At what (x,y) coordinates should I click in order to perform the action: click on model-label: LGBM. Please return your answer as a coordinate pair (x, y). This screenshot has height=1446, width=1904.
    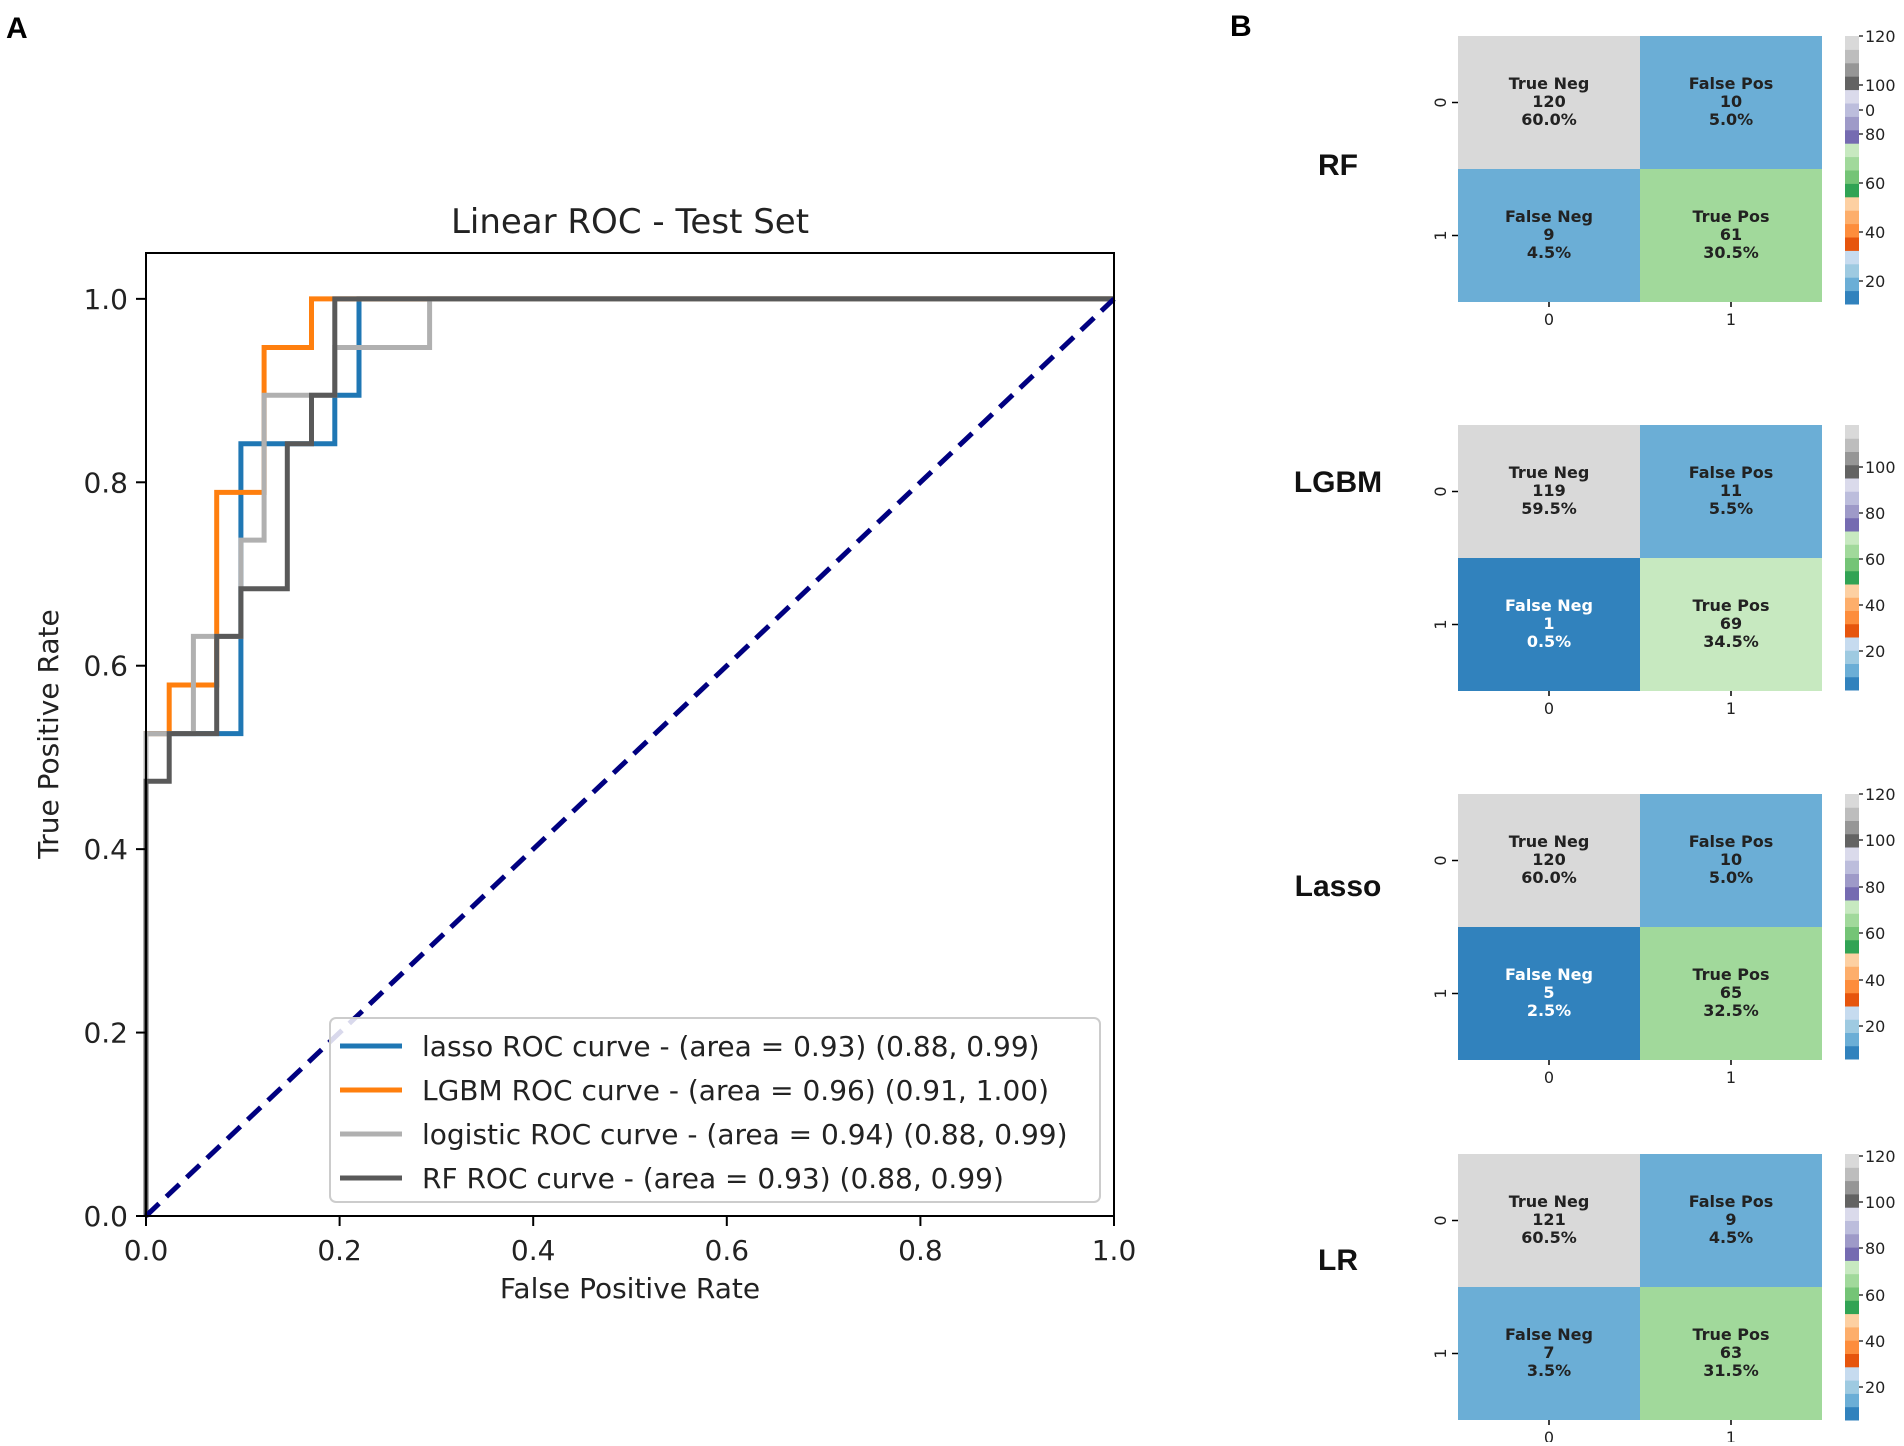
    Looking at the image, I should click on (1338, 482).